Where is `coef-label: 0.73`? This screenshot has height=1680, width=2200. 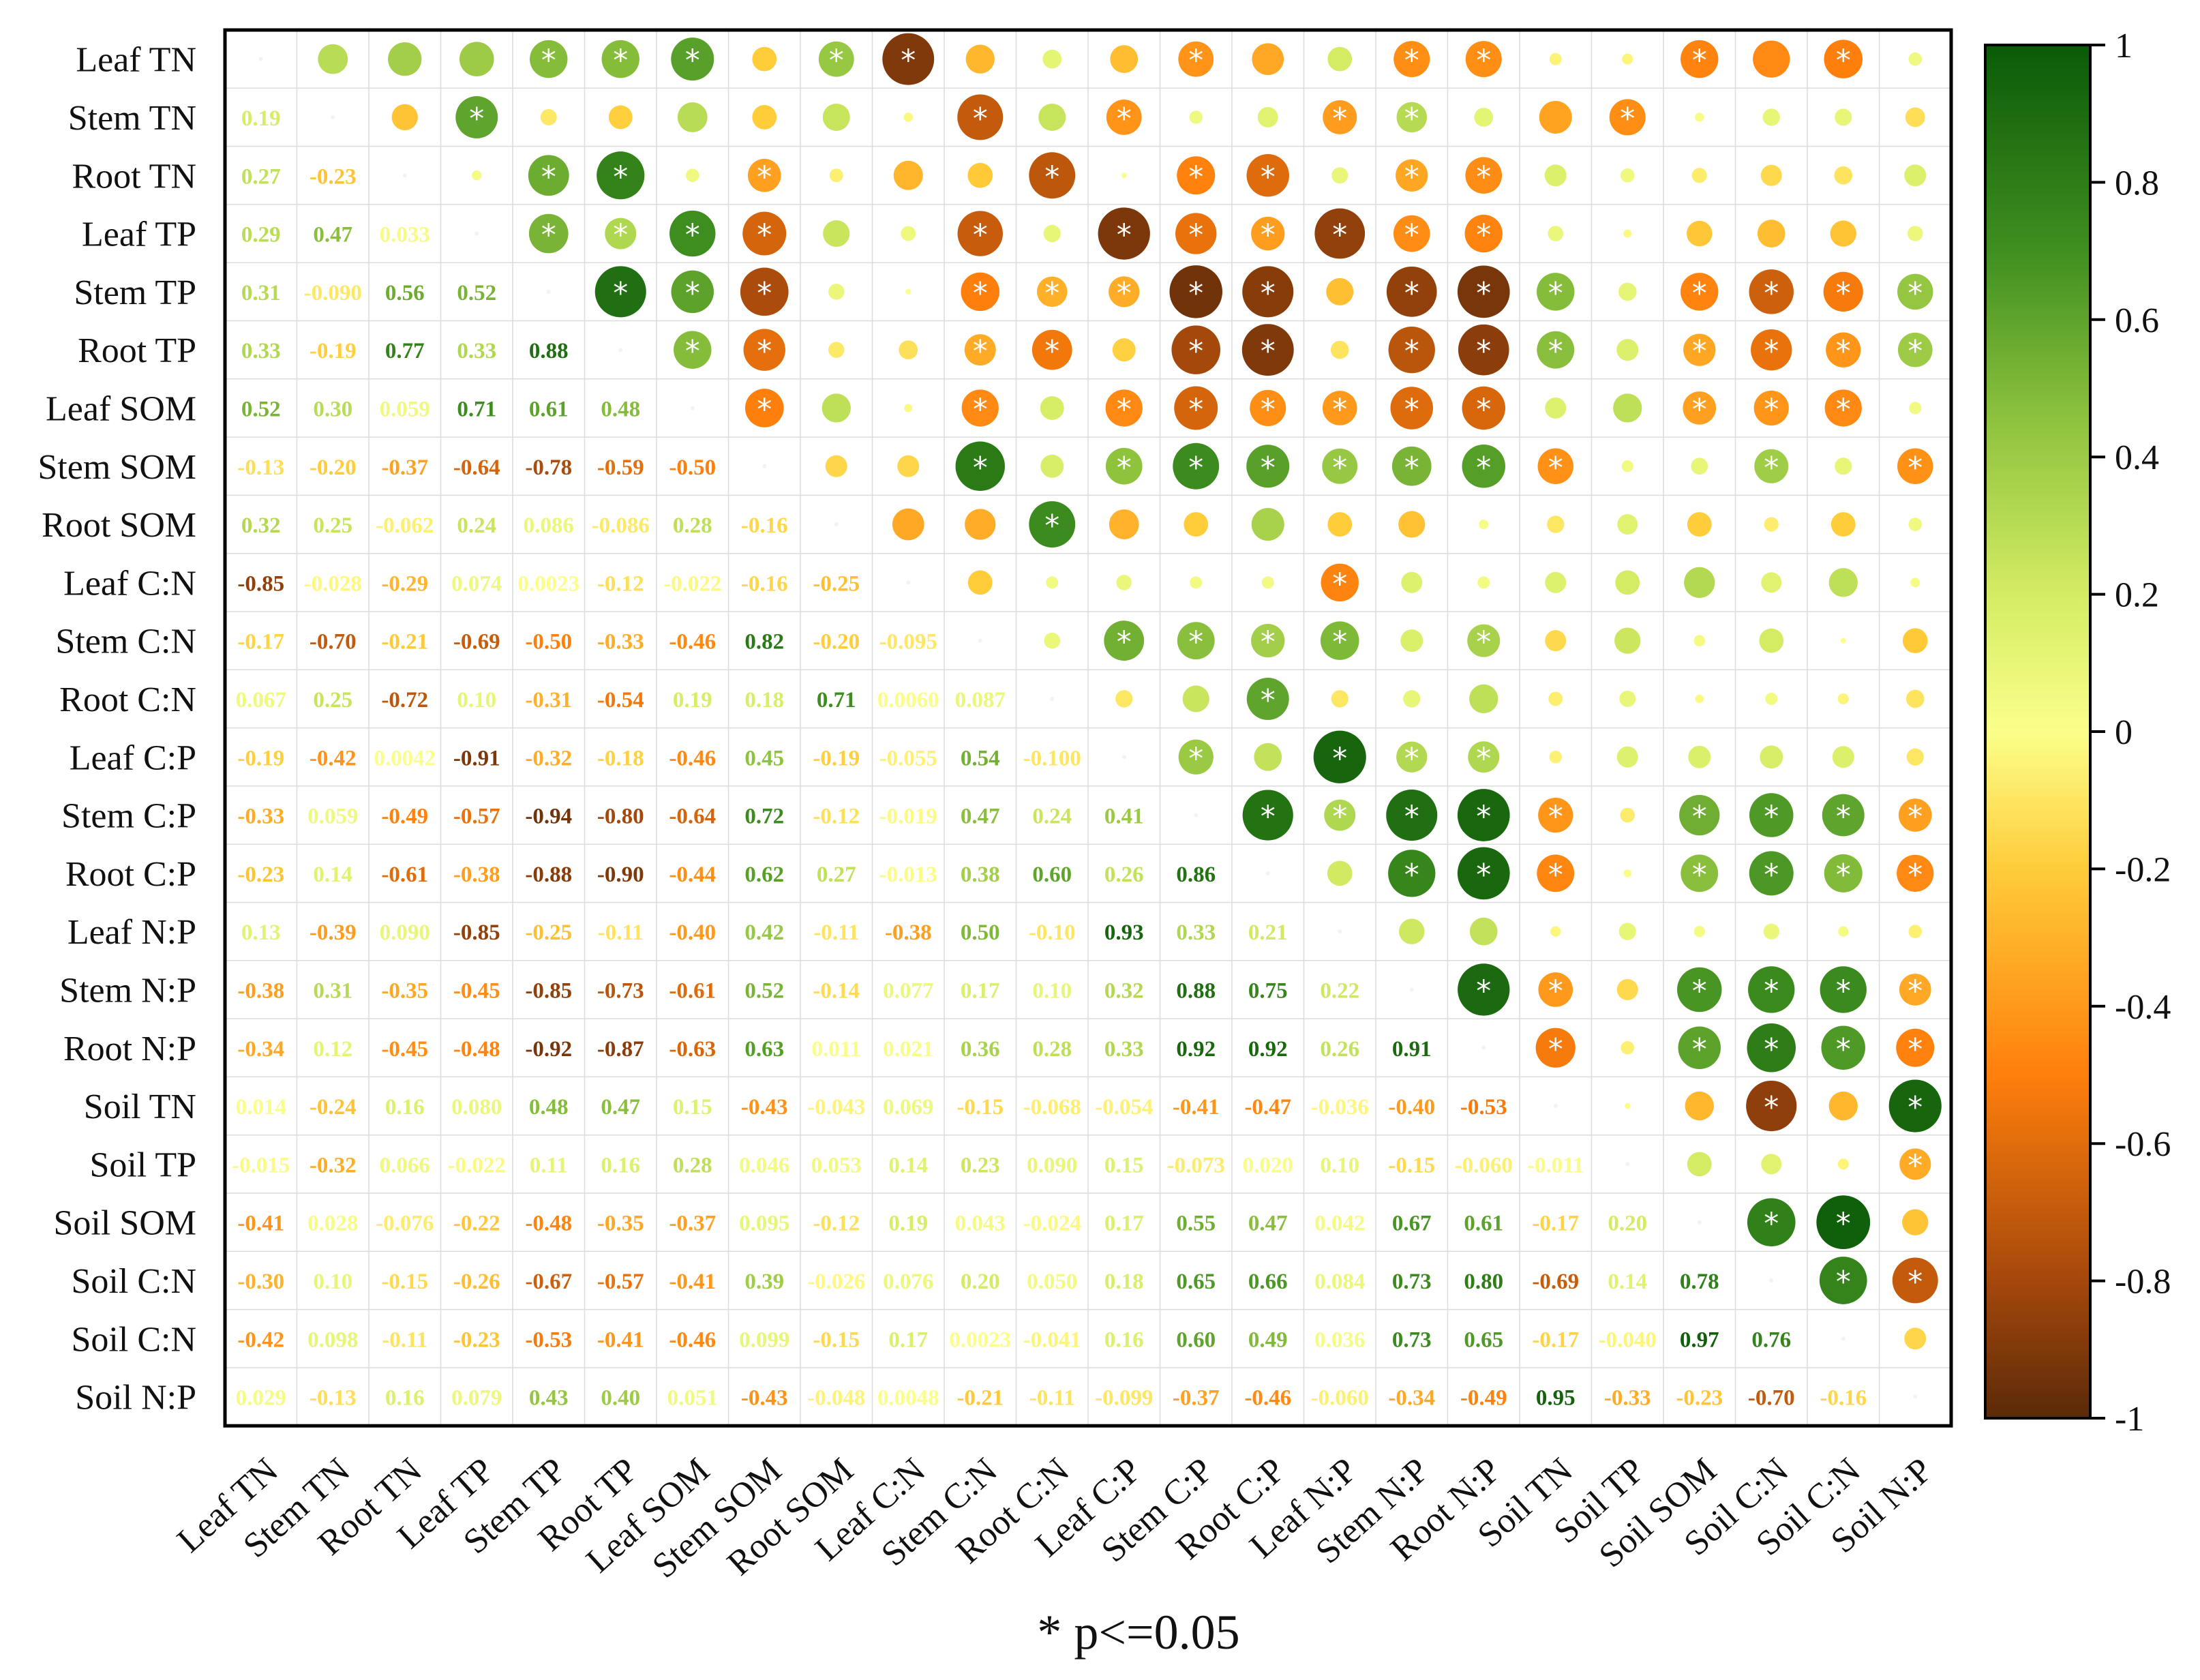
coef-label: 0.73 is located at coordinates (1412, 1340).